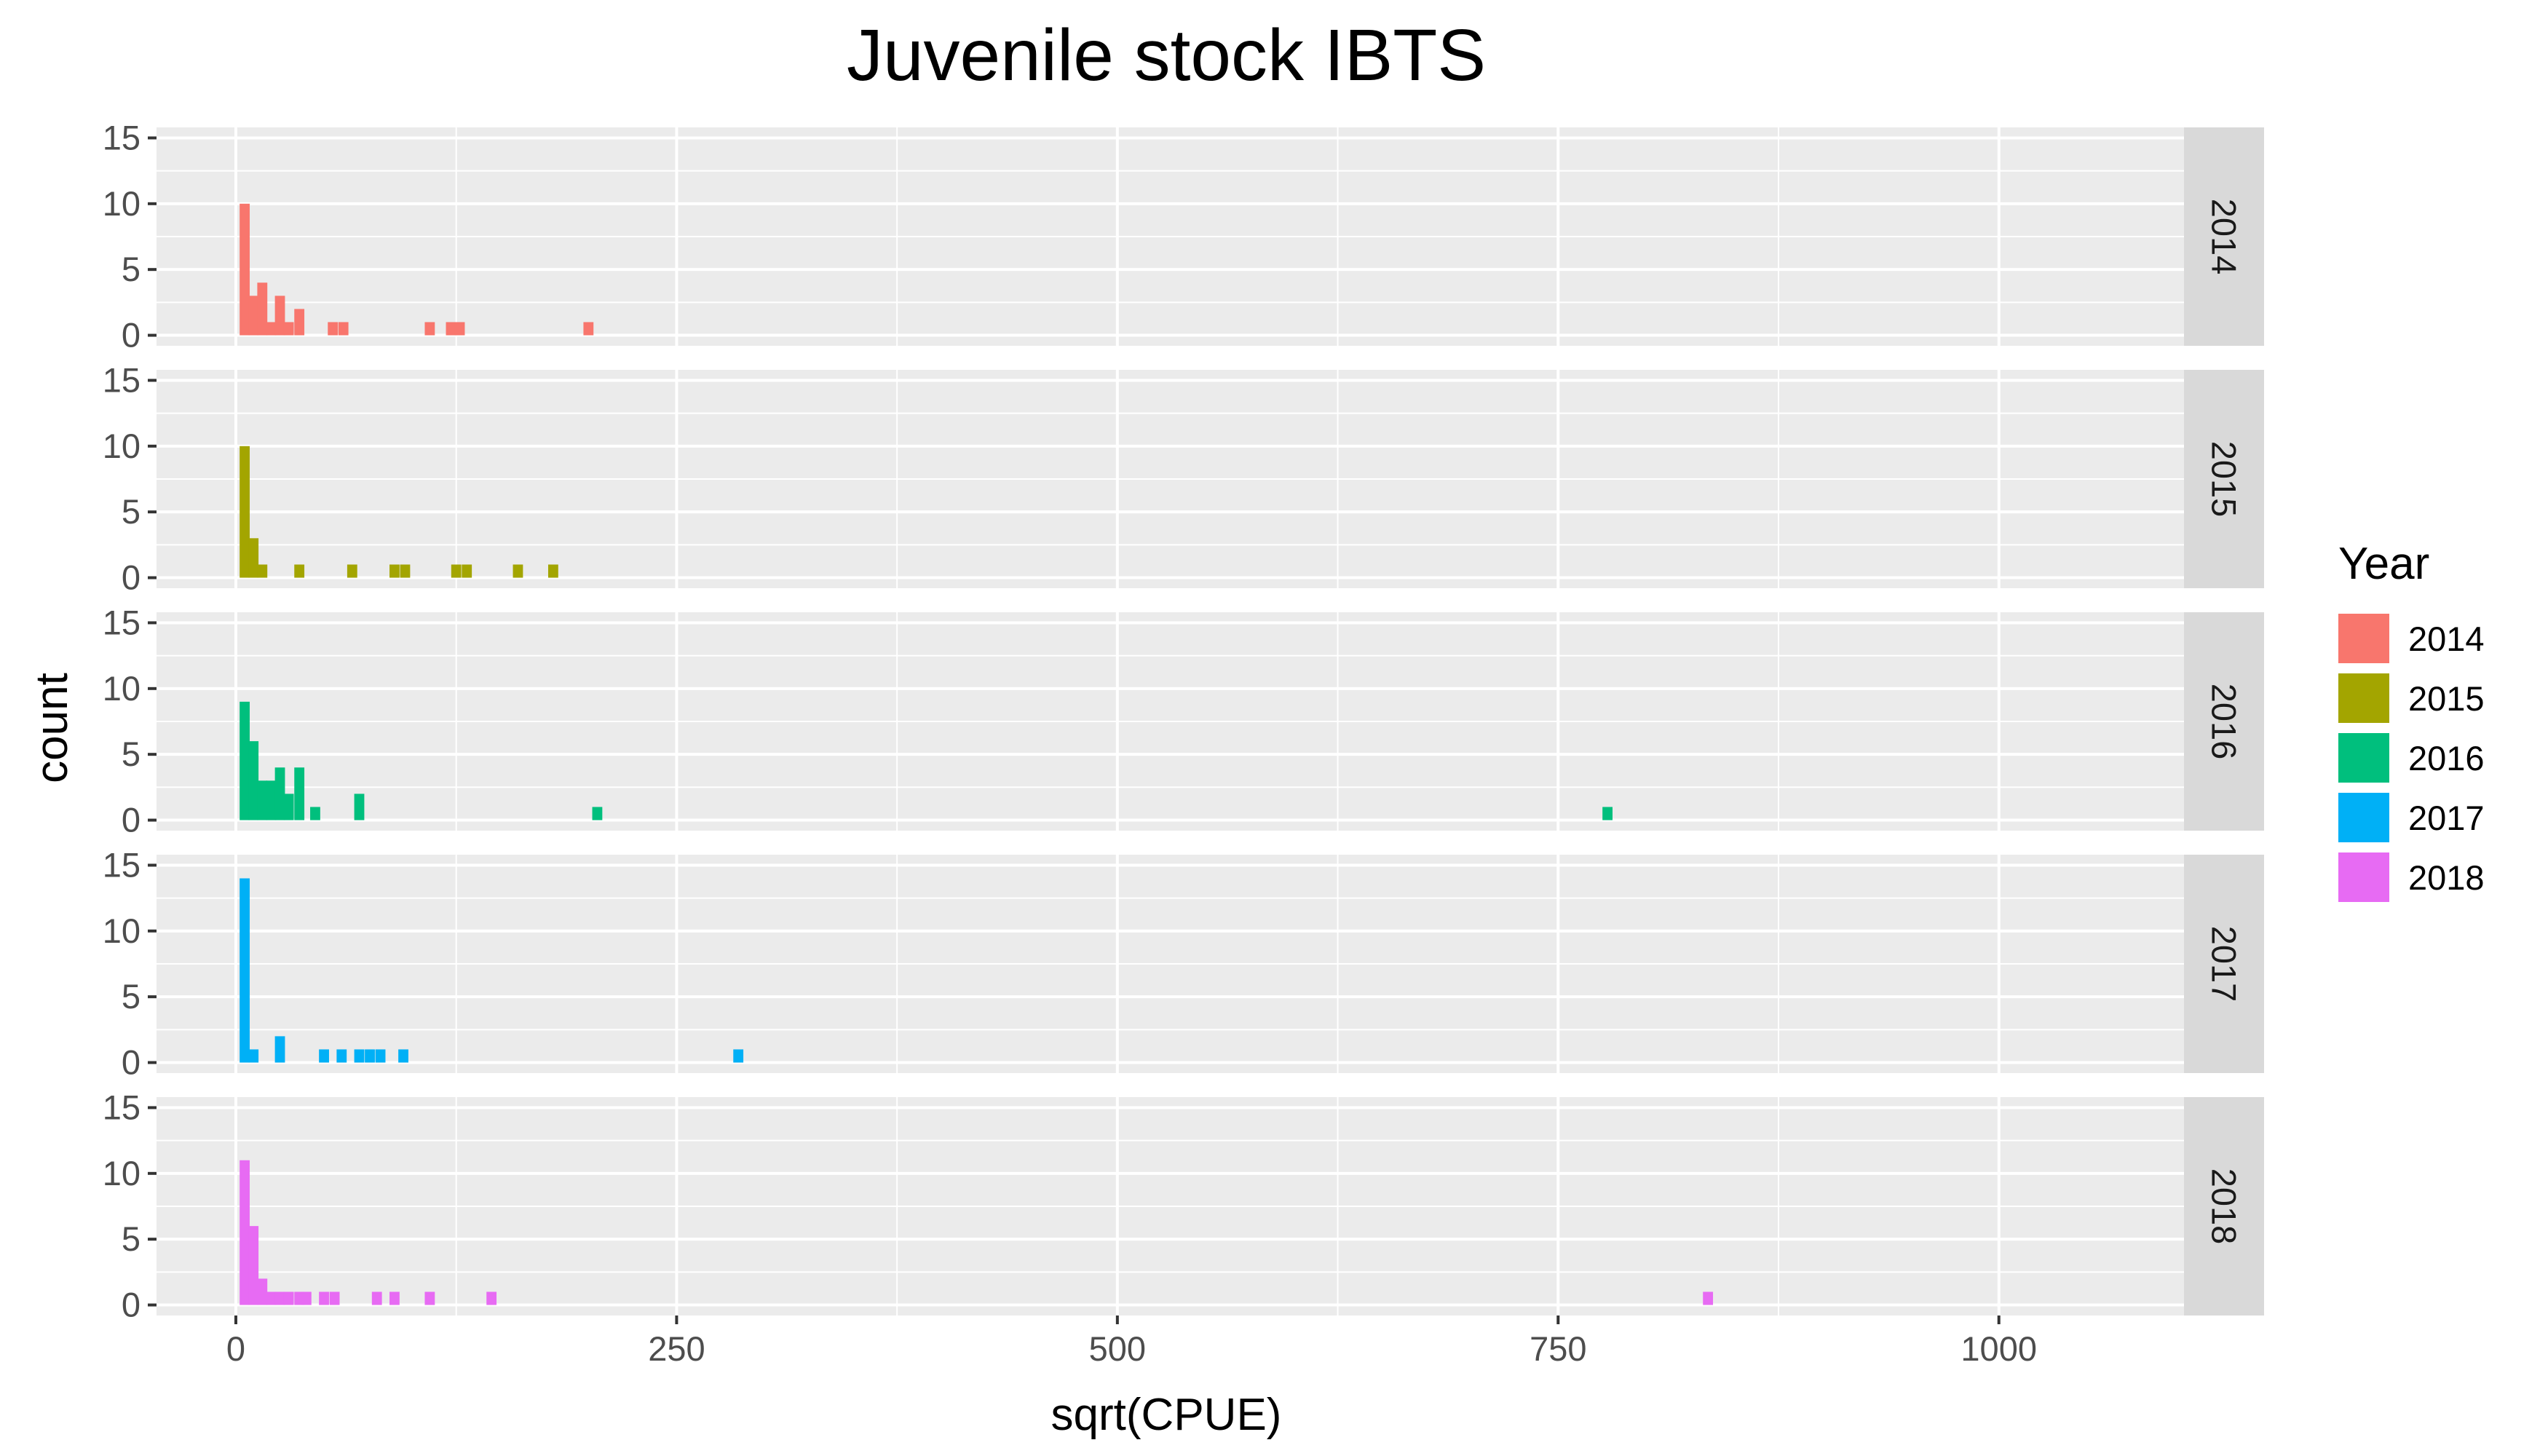 The height and width of the screenshot is (1456, 2548). Describe the element at coordinates (1131, 1341) in the screenshot. I see `x-axis: 0 250 500 750 1000` at that location.